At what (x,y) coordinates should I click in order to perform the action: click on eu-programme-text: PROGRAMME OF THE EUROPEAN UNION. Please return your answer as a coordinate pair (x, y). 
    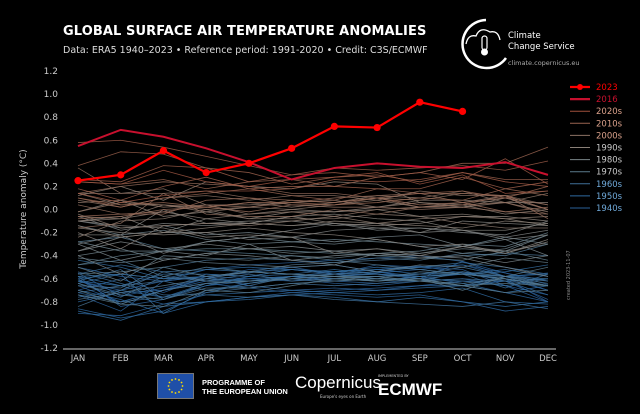
    Looking at the image, I should click on (245, 387).